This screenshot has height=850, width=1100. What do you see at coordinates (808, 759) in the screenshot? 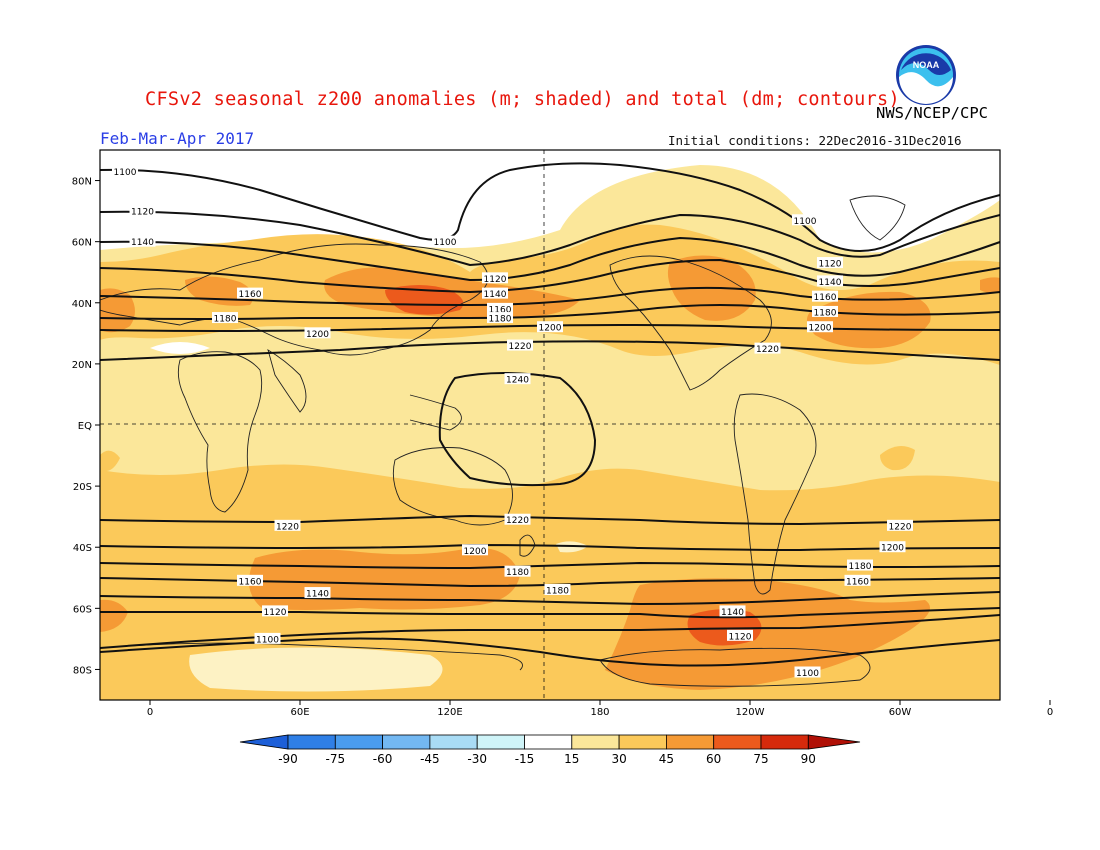
I see `colorbar-label: 90` at bounding box center [808, 759].